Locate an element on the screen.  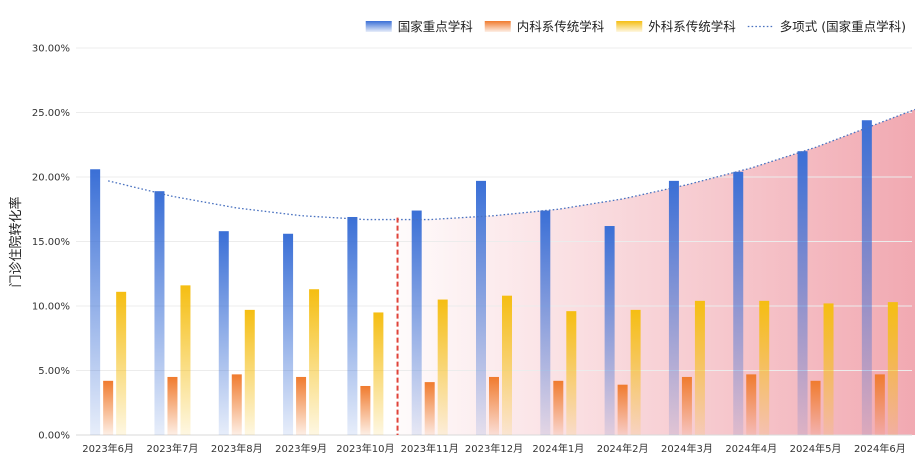
x-tick-label: 2024年1月 is located at coordinates (558, 448).